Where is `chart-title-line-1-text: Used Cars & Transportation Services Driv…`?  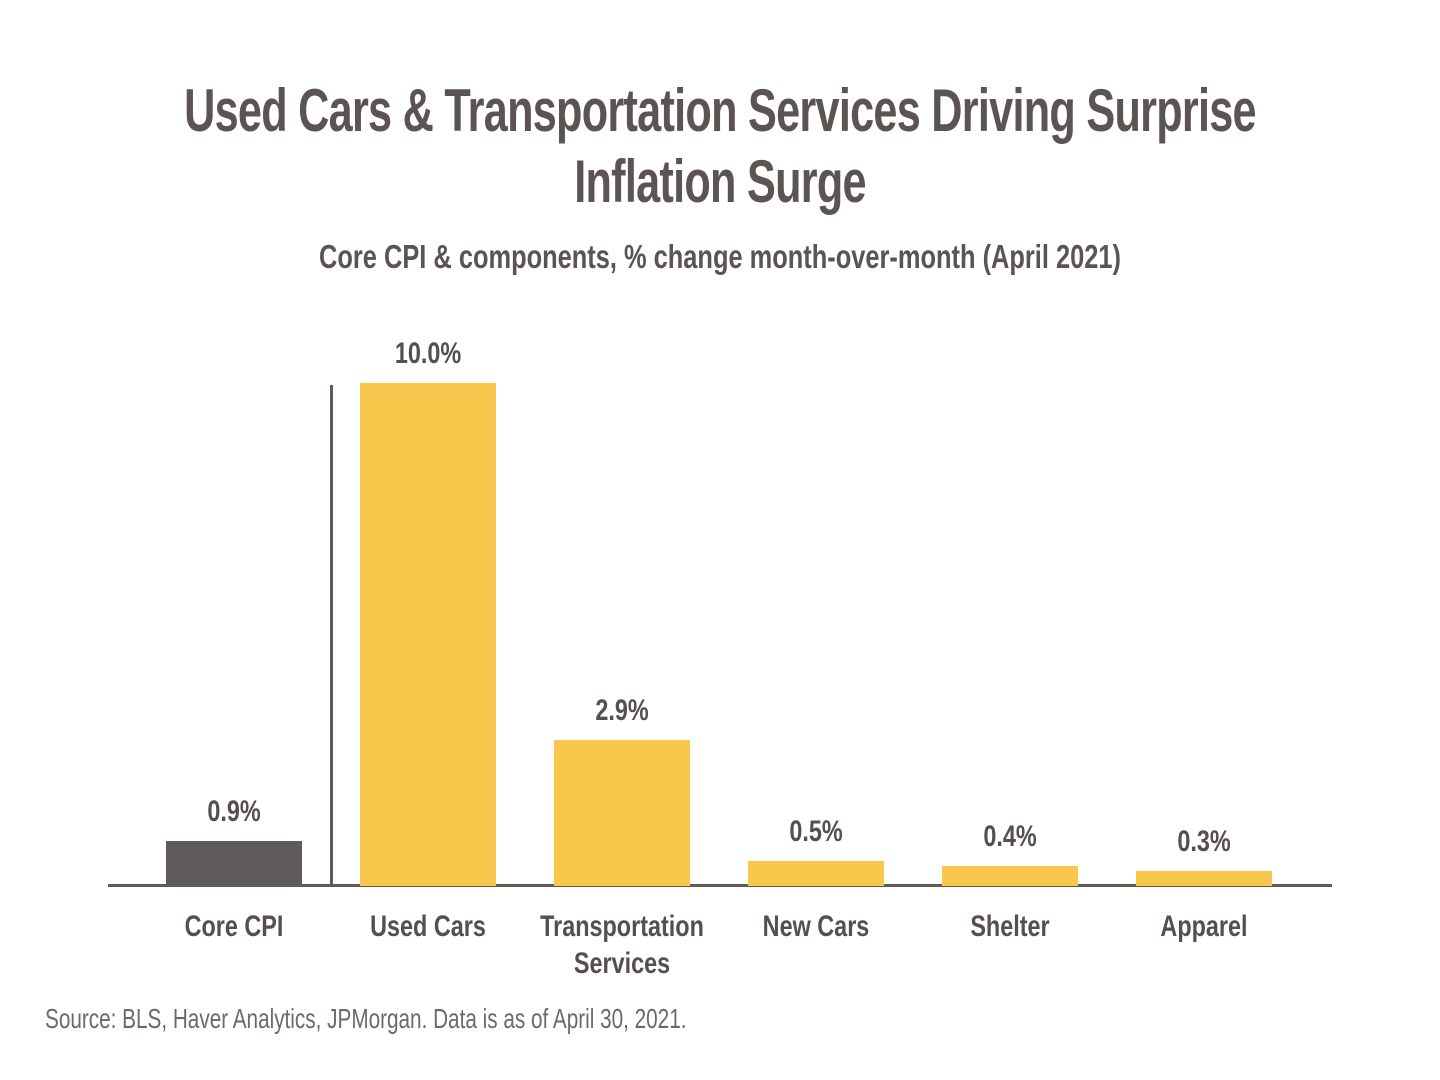
chart-title-line-1-text: Used Cars & Transportation Services Driv… is located at coordinates (720, 110).